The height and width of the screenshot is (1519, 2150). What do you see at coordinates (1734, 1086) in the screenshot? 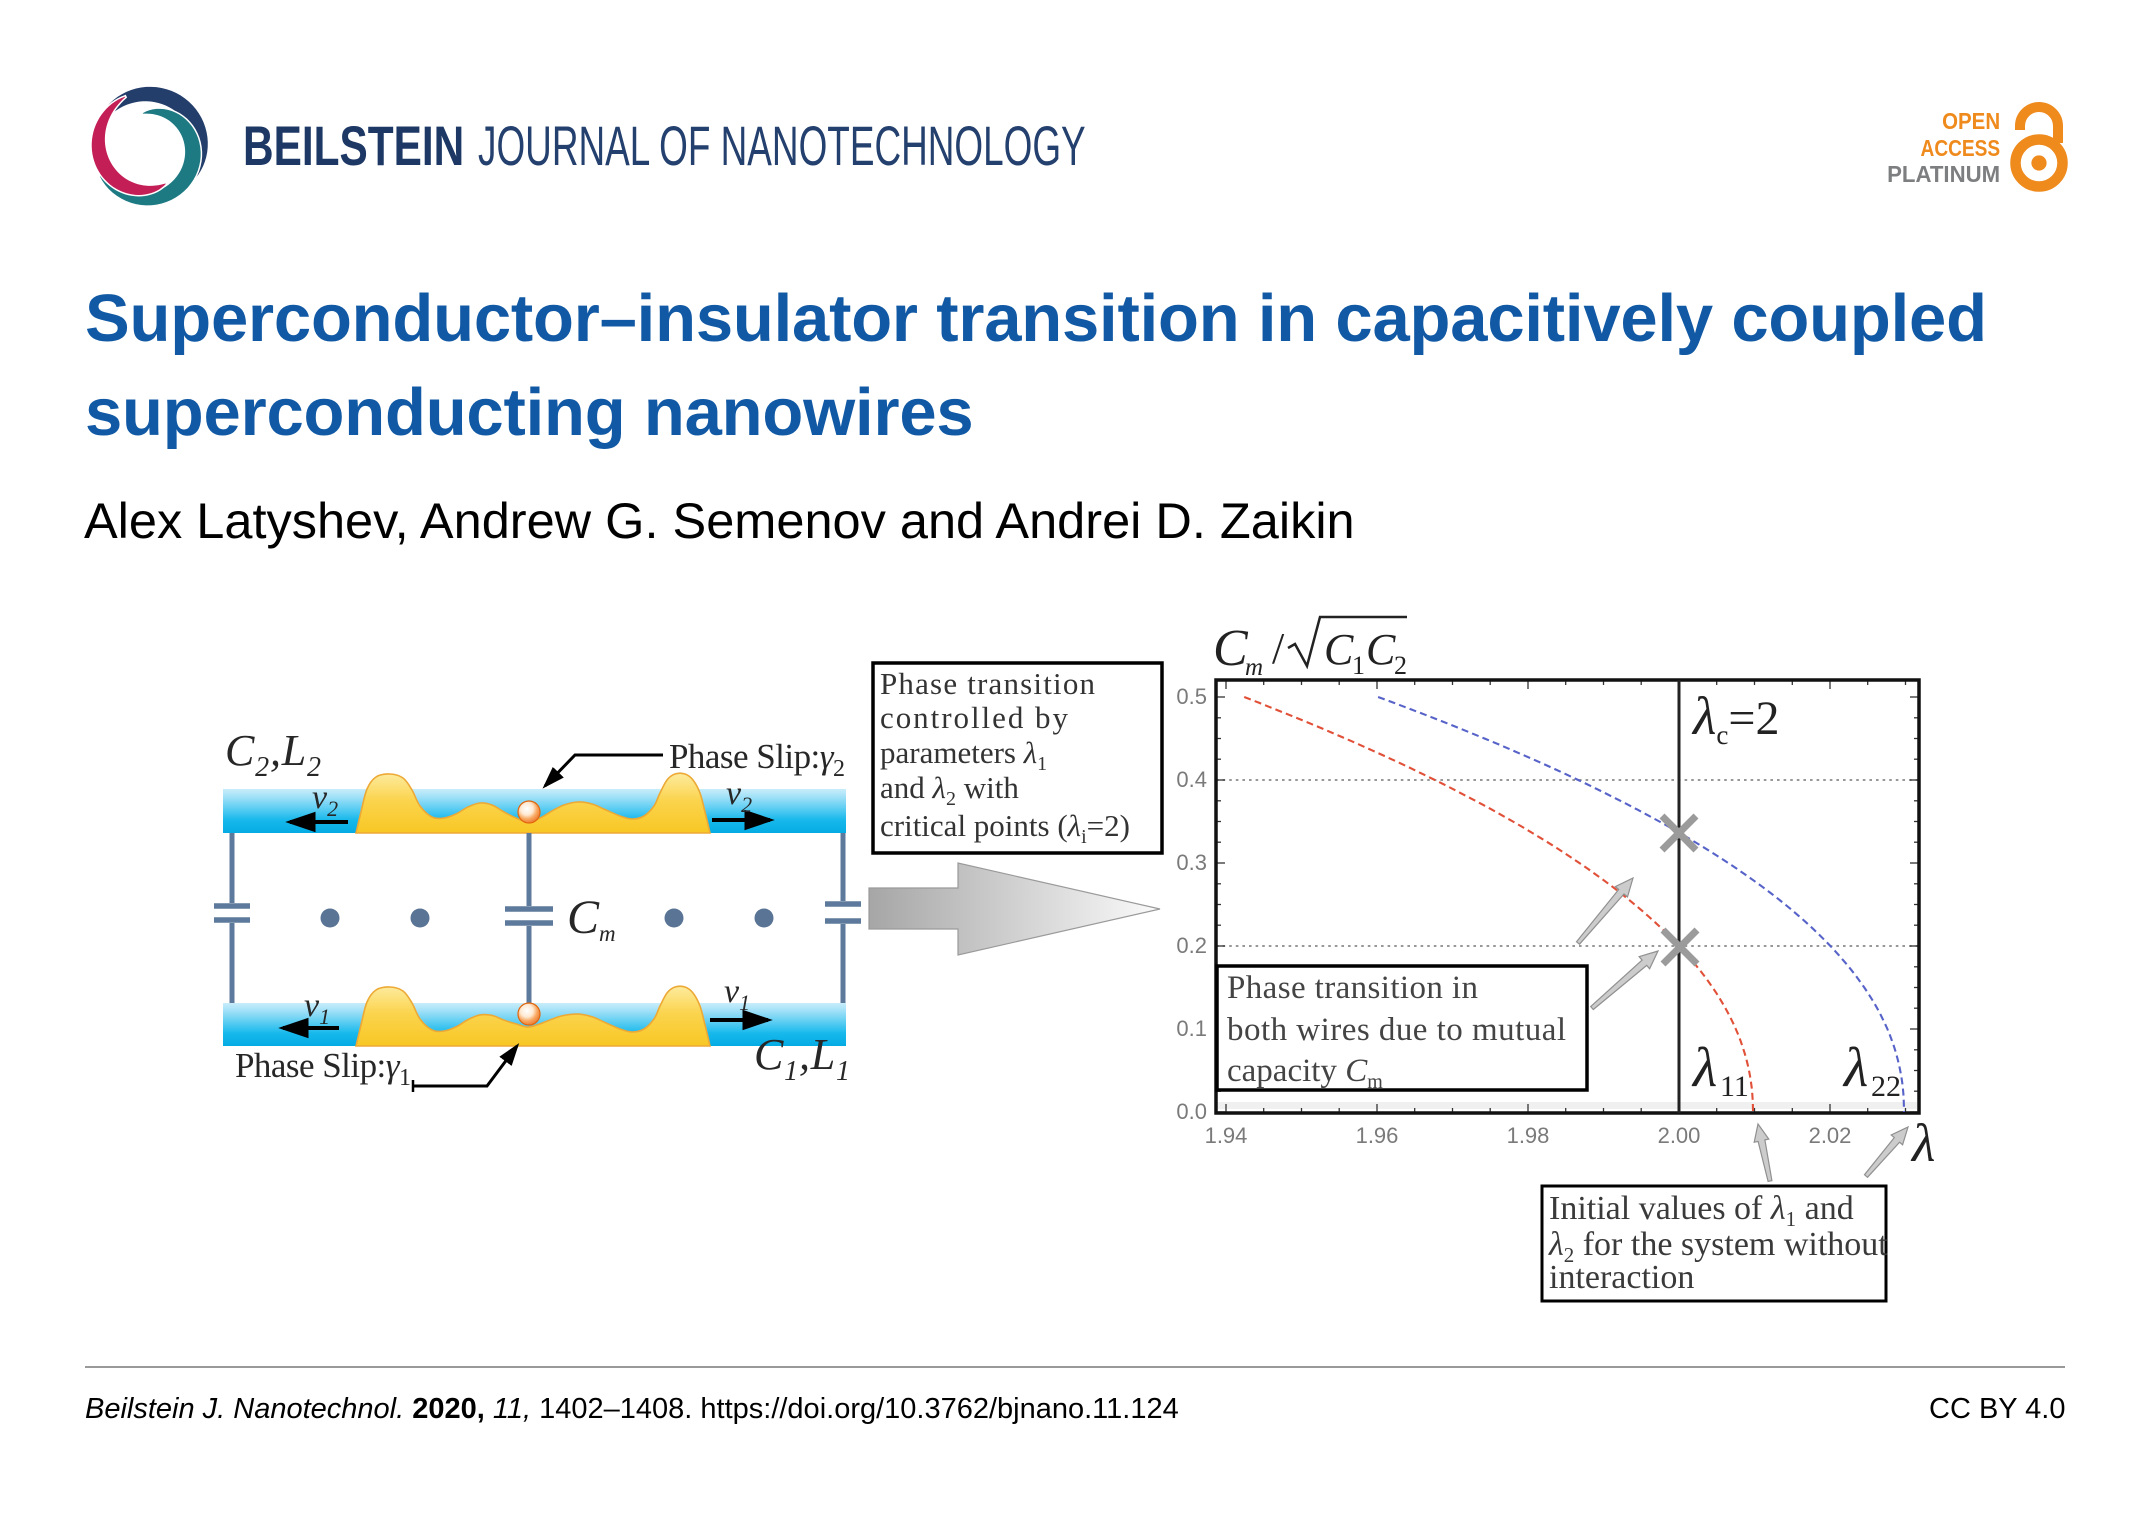
I see `svg-text: 11` at bounding box center [1734, 1086].